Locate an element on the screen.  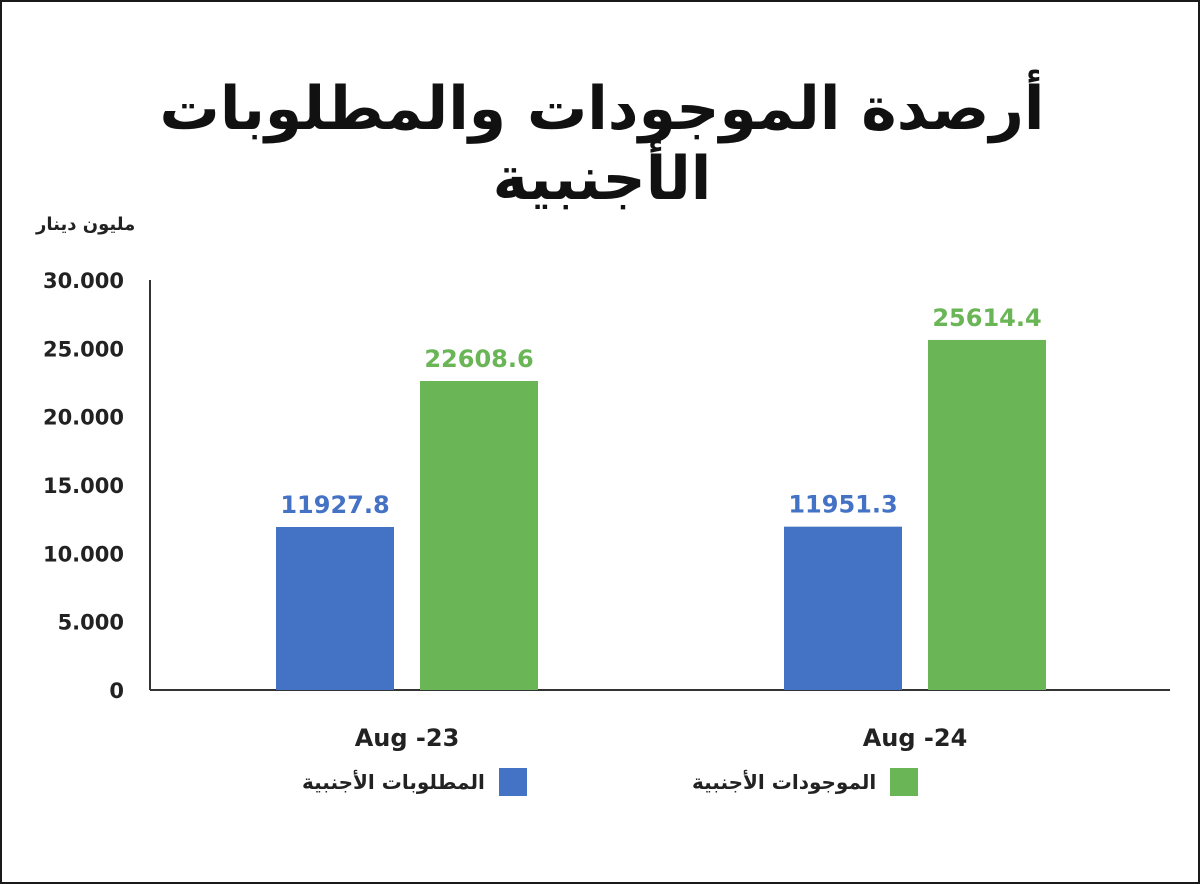
y-tick-label: 25.000 is located at coordinates (83, 349).